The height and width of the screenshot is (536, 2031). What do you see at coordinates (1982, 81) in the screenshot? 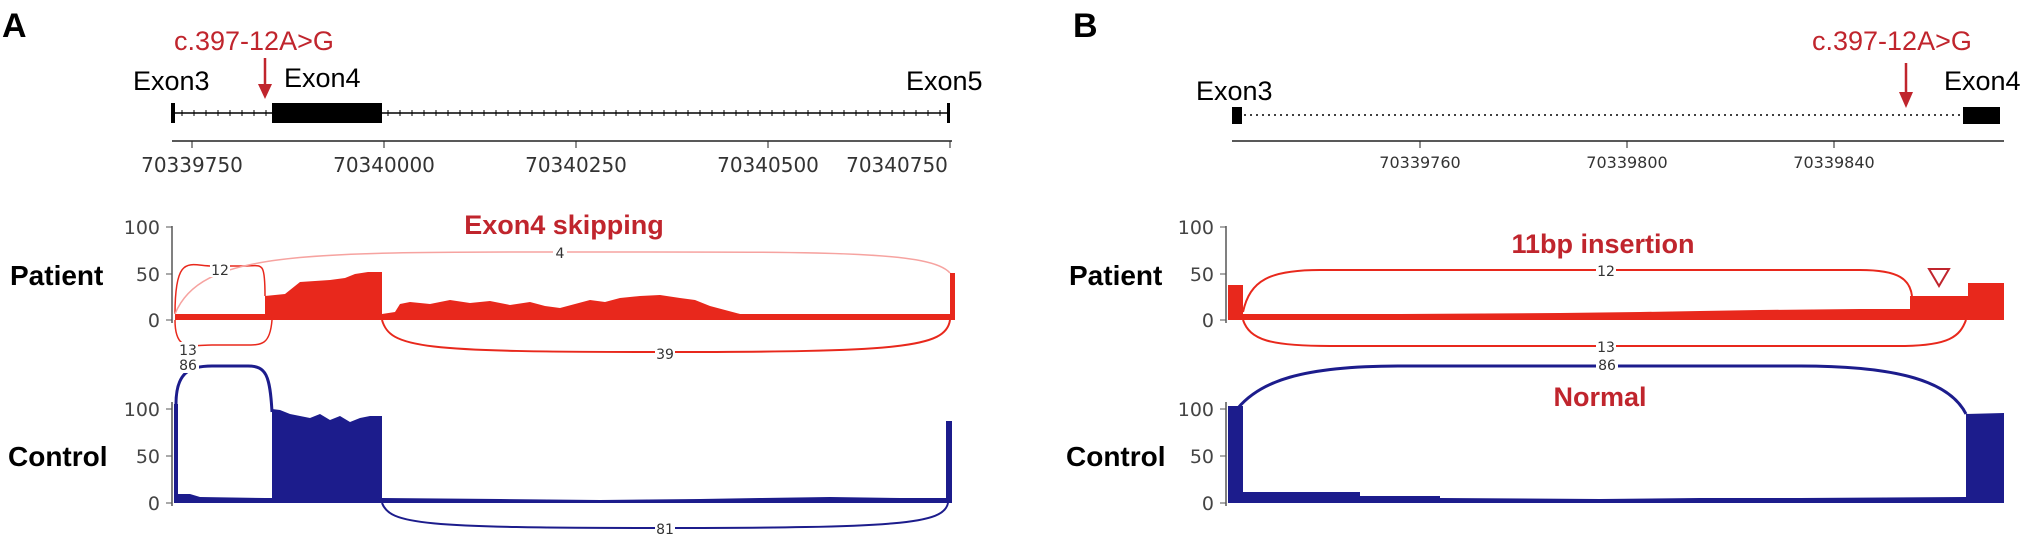
I see `exon-label-exon4-b: Exon4` at bounding box center [1982, 81].